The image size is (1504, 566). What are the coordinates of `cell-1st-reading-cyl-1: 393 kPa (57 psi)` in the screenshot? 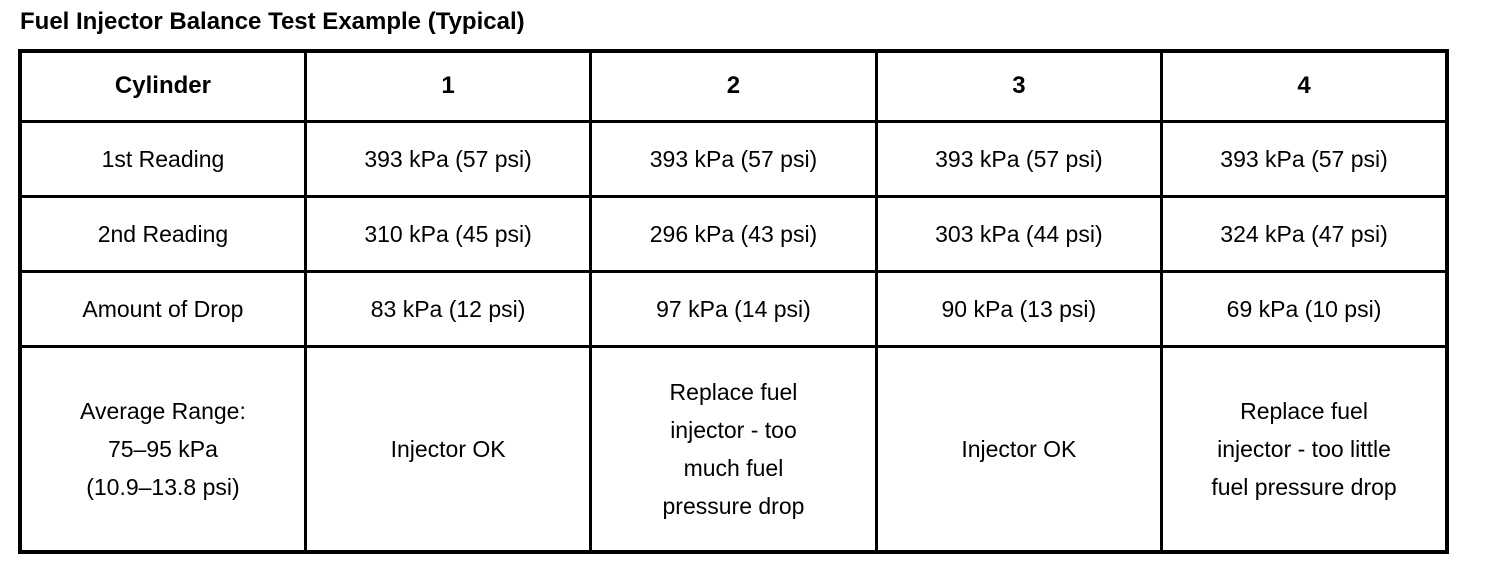 It's located at (448, 158).